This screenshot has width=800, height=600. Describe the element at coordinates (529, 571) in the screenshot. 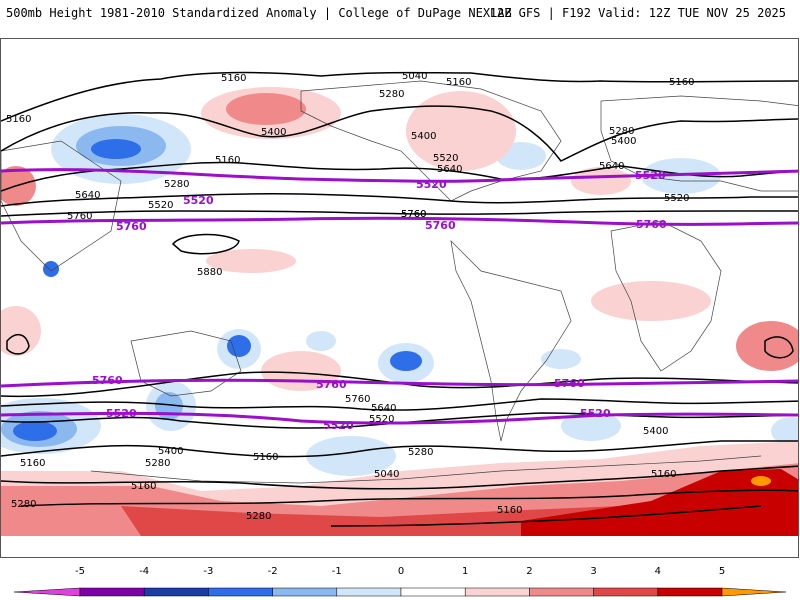

I see `colorbar-tick-label: 2` at that location.